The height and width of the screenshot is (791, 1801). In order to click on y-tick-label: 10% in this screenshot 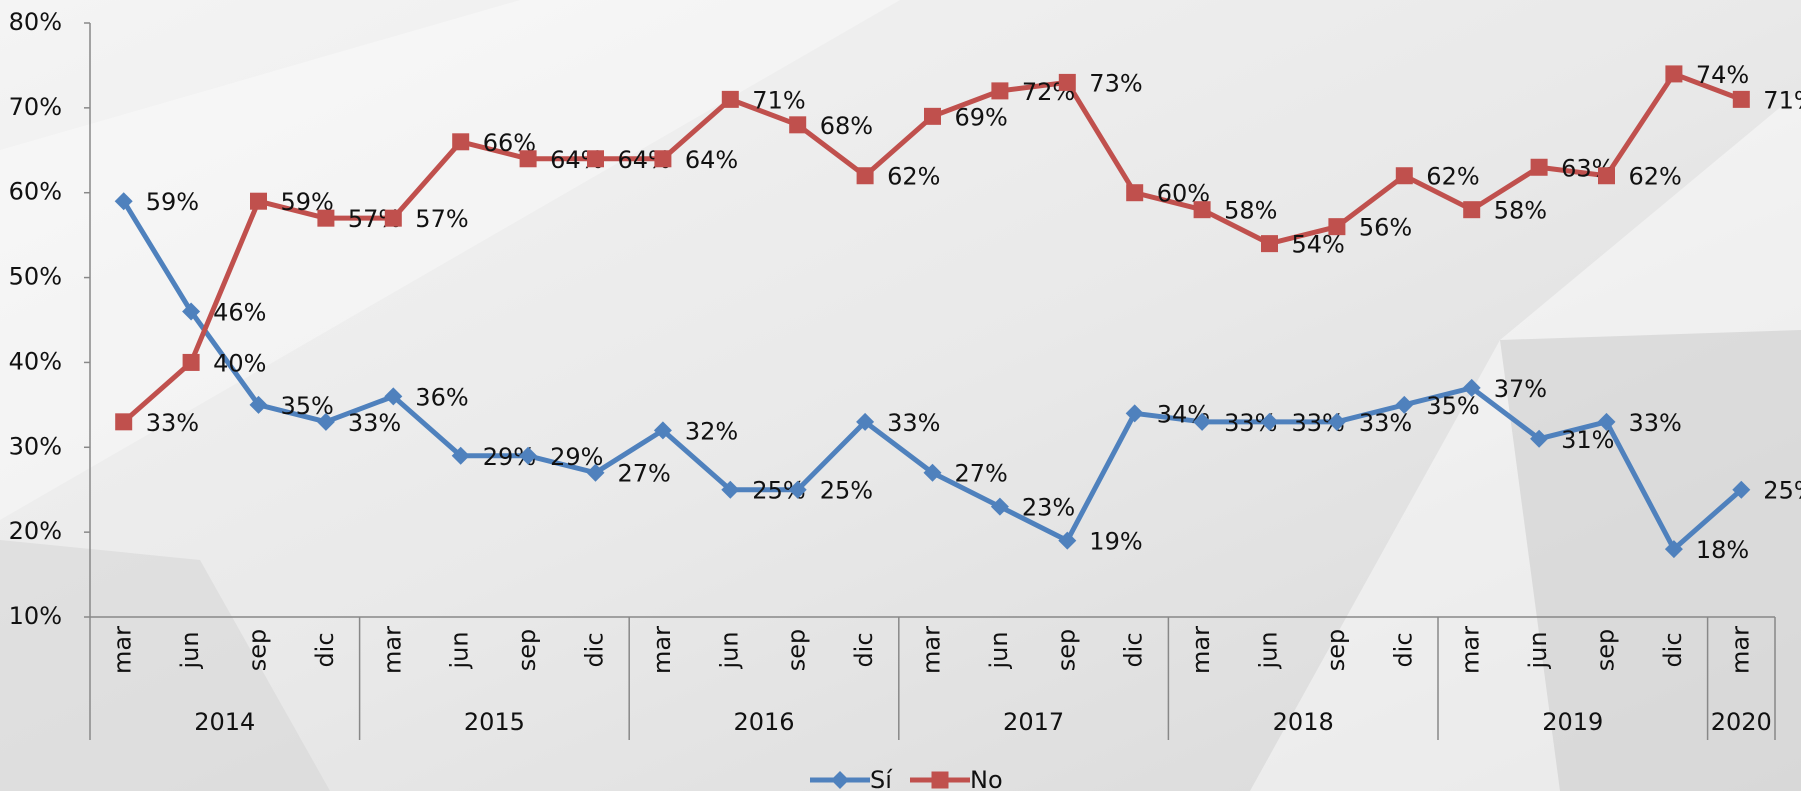, I will do `click(35, 616)`.